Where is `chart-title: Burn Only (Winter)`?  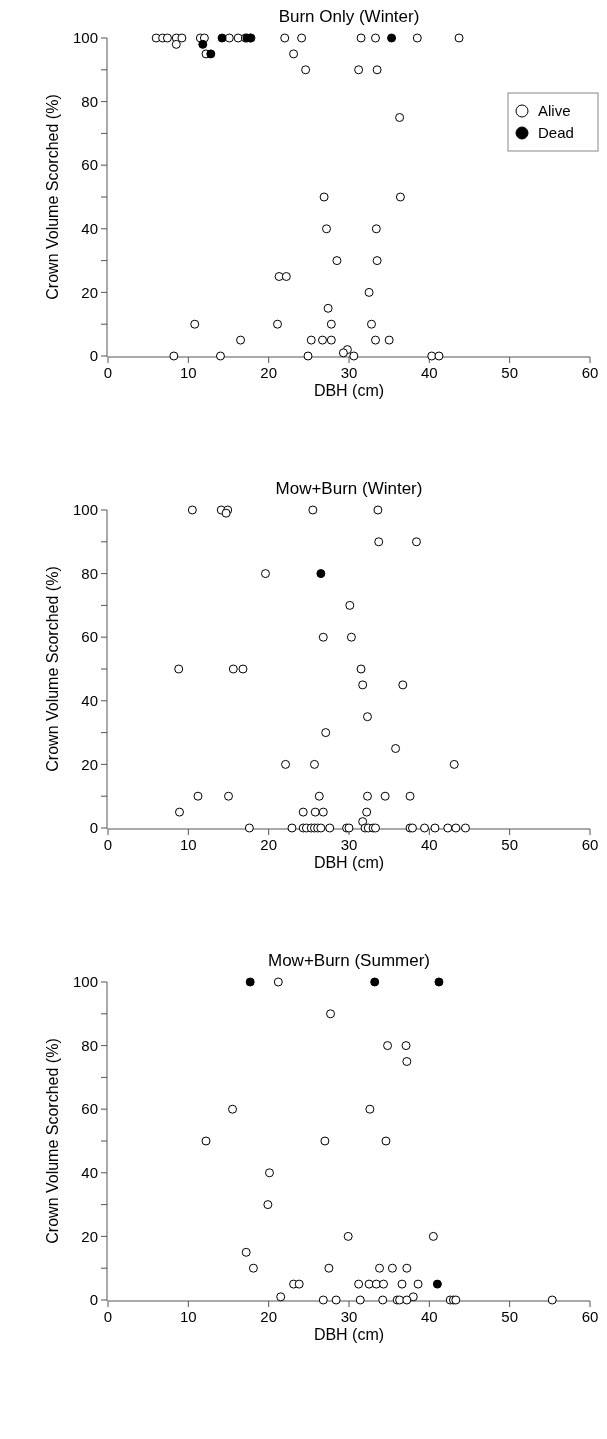
chart-title: Burn Only (Winter) is located at coordinates (349, 16).